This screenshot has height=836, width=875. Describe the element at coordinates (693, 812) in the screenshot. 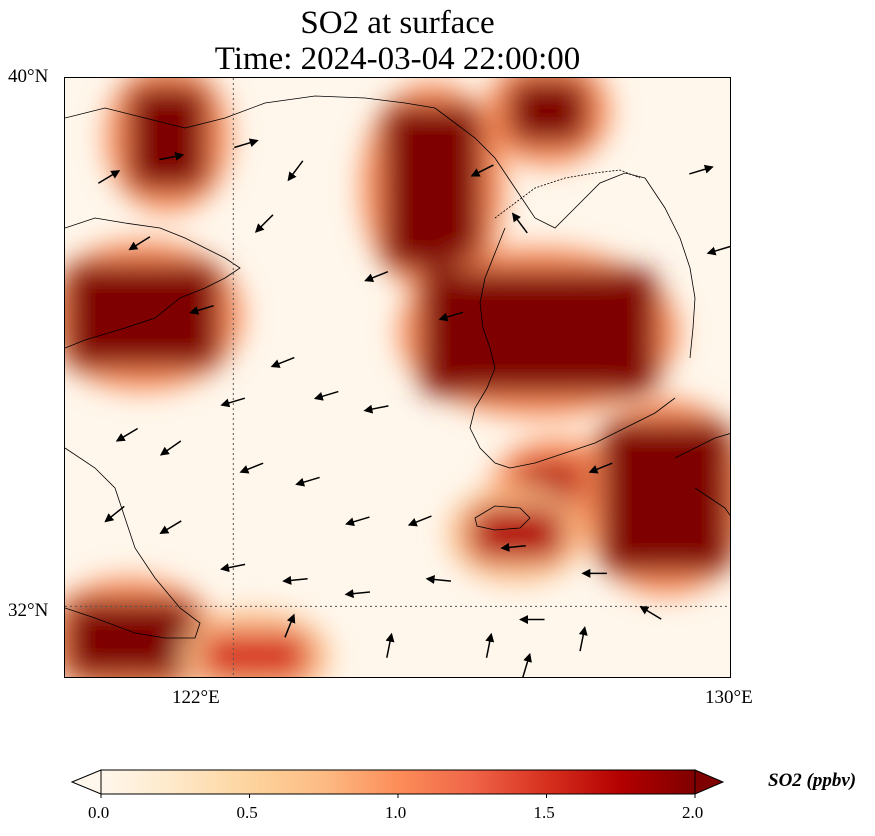

I see `colorbar-tick-label-4: 2.0` at that location.